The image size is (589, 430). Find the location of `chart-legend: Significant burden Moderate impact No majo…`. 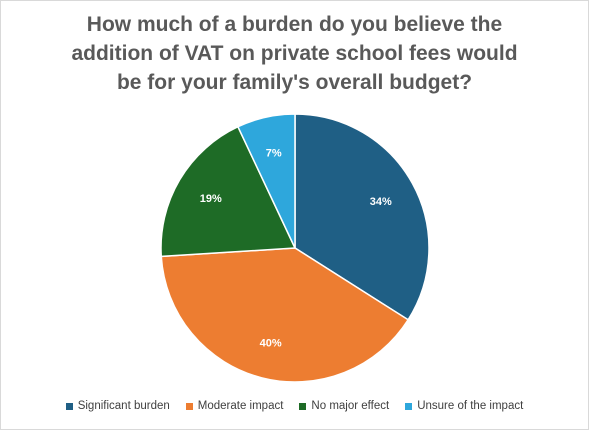

chart-legend: Significant burden Moderate impact No majo… is located at coordinates (294, 406).